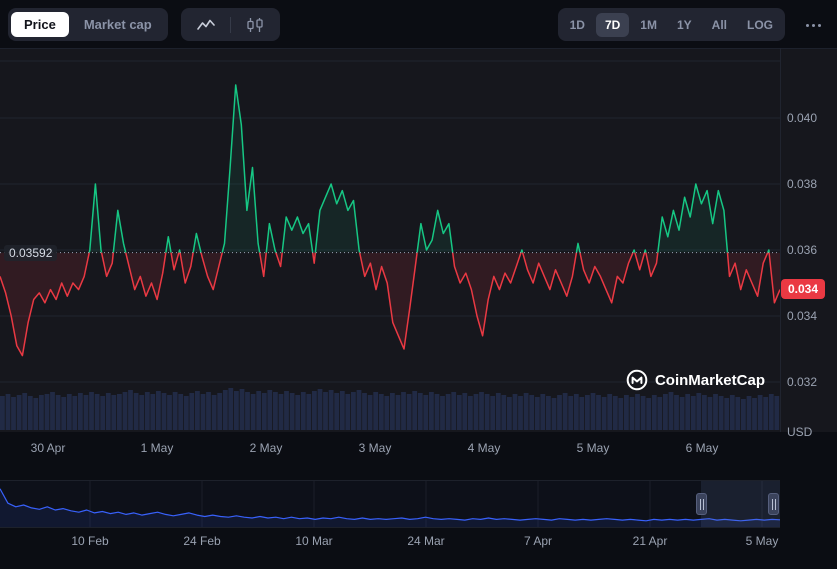  I want to click on range-all-button: All, so click(719, 25).